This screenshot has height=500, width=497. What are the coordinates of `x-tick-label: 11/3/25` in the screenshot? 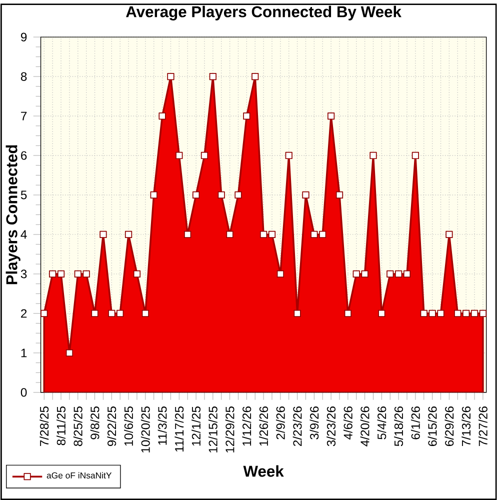 It's located at (162, 425).